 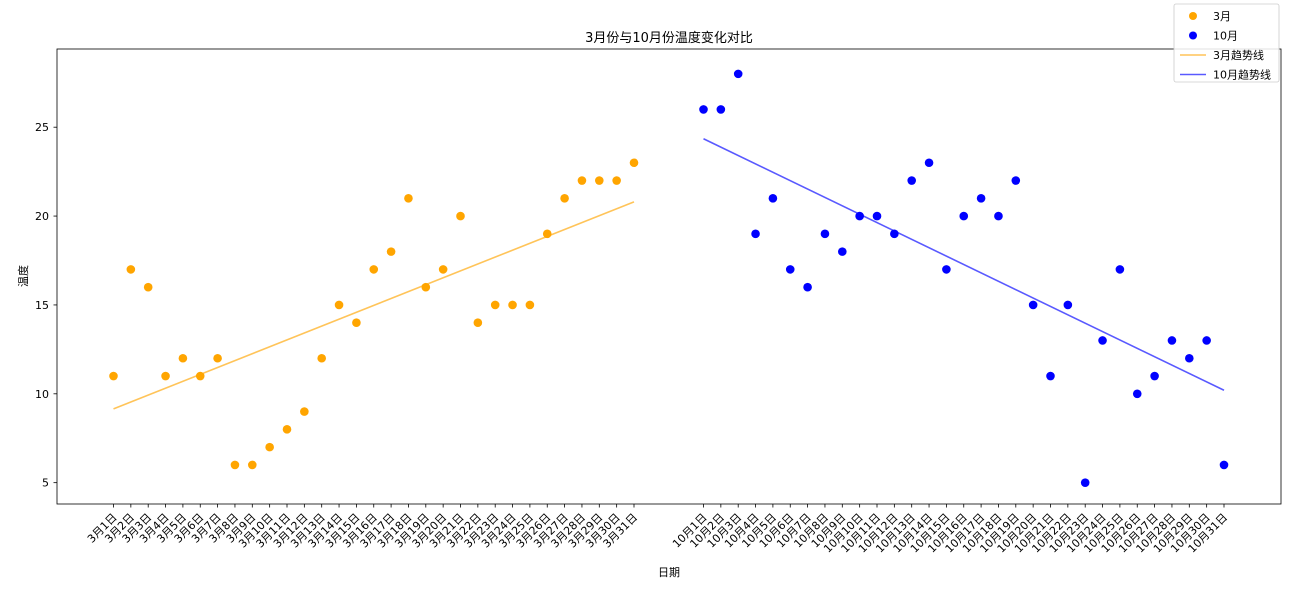 What do you see at coordinates (1222, 16) in the screenshot?
I see `legend-label: 3月` at bounding box center [1222, 16].